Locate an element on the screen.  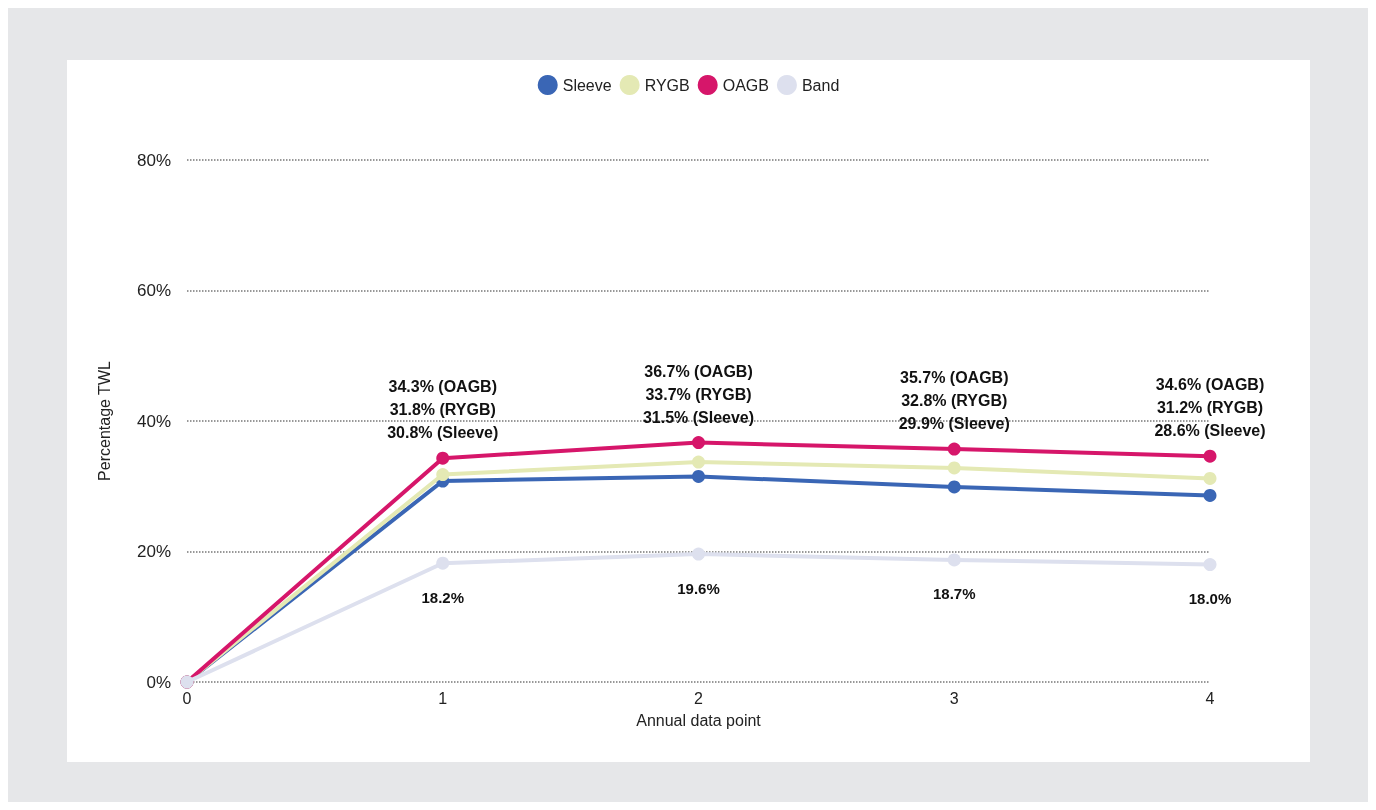
legend-label: RYGB is located at coordinates (667, 85).